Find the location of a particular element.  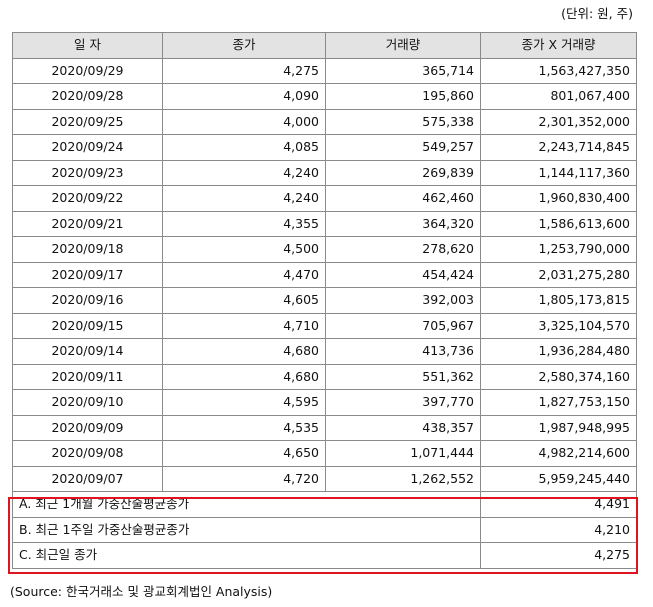

date-cell: 2020/09/15 is located at coordinates (87, 325).